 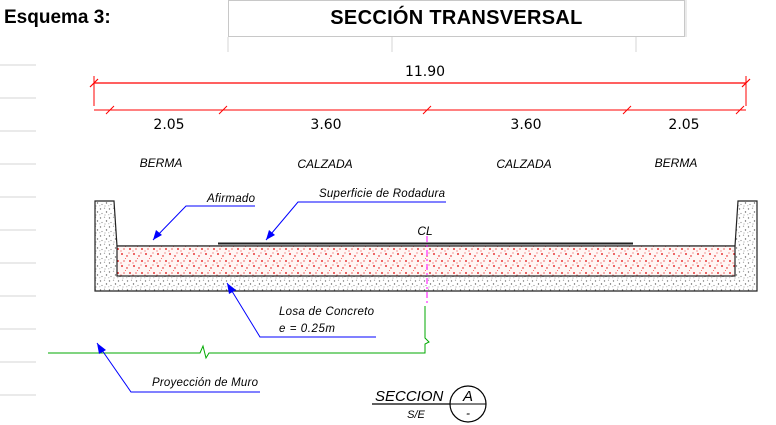 I want to click on ground-line, so click(x=239, y=333).